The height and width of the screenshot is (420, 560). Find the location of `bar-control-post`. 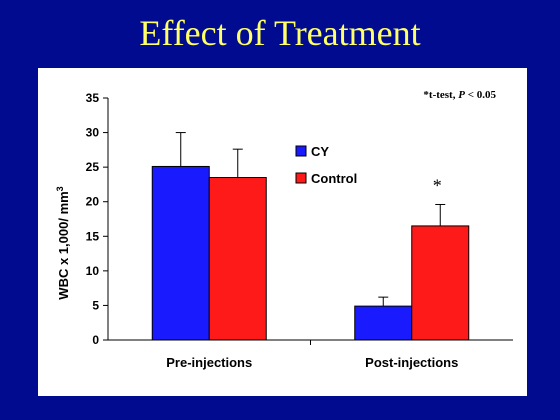

bar-control-post is located at coordinates (440, 283).